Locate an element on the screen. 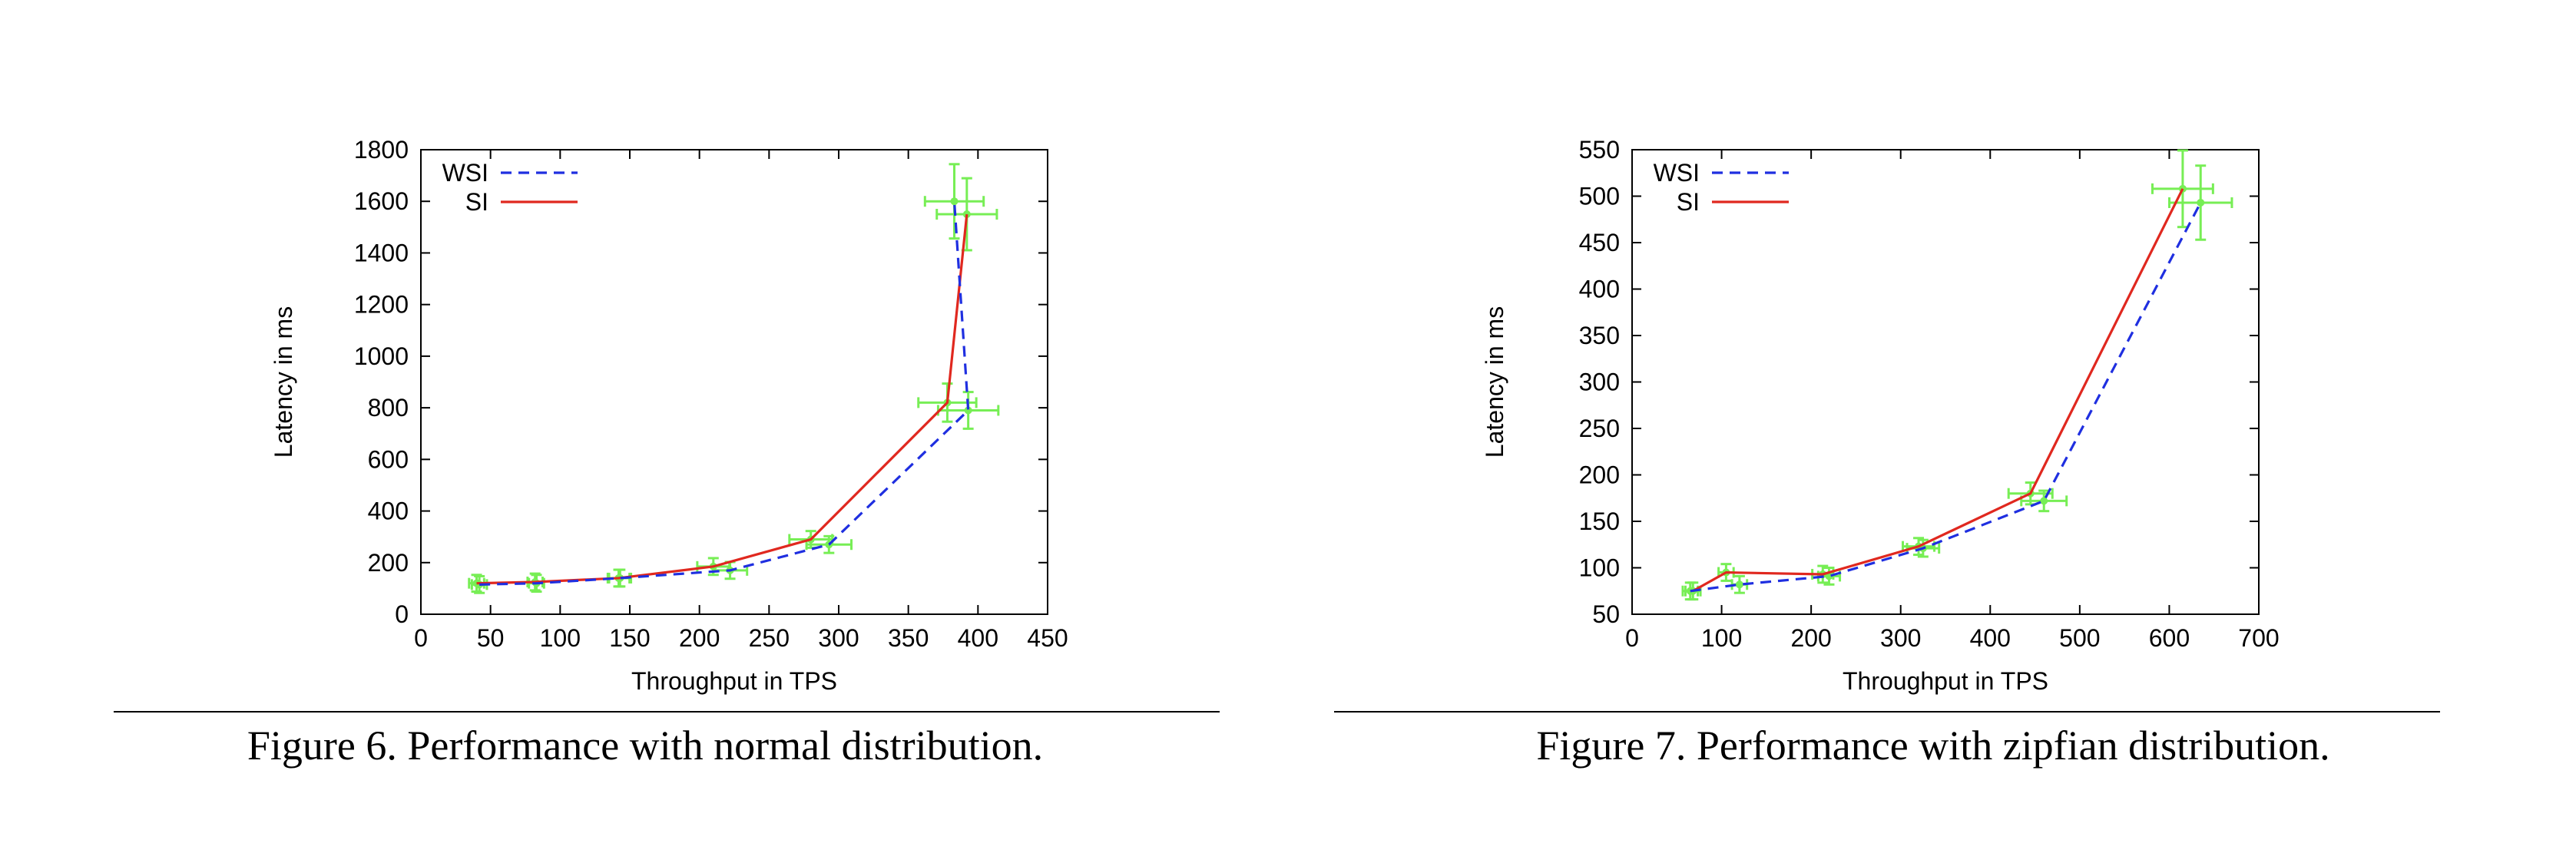  x-tick-label: 250 is located at coordinates (769, 638).